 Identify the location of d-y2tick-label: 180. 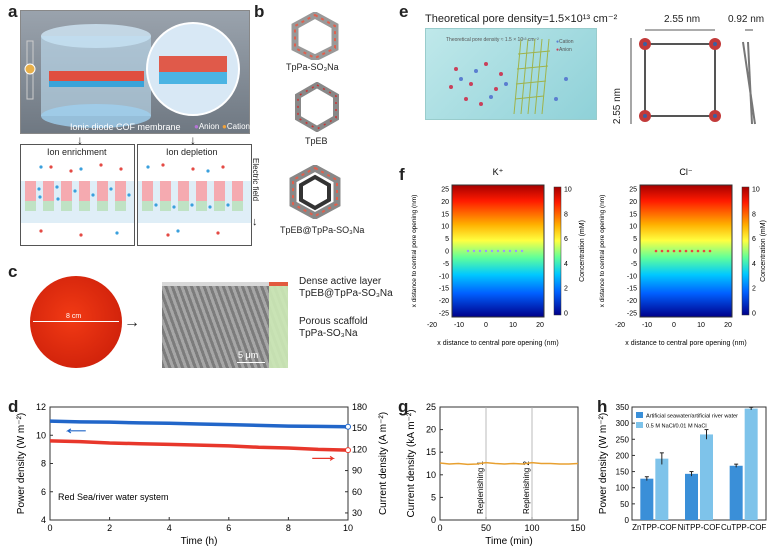
(359, 407).